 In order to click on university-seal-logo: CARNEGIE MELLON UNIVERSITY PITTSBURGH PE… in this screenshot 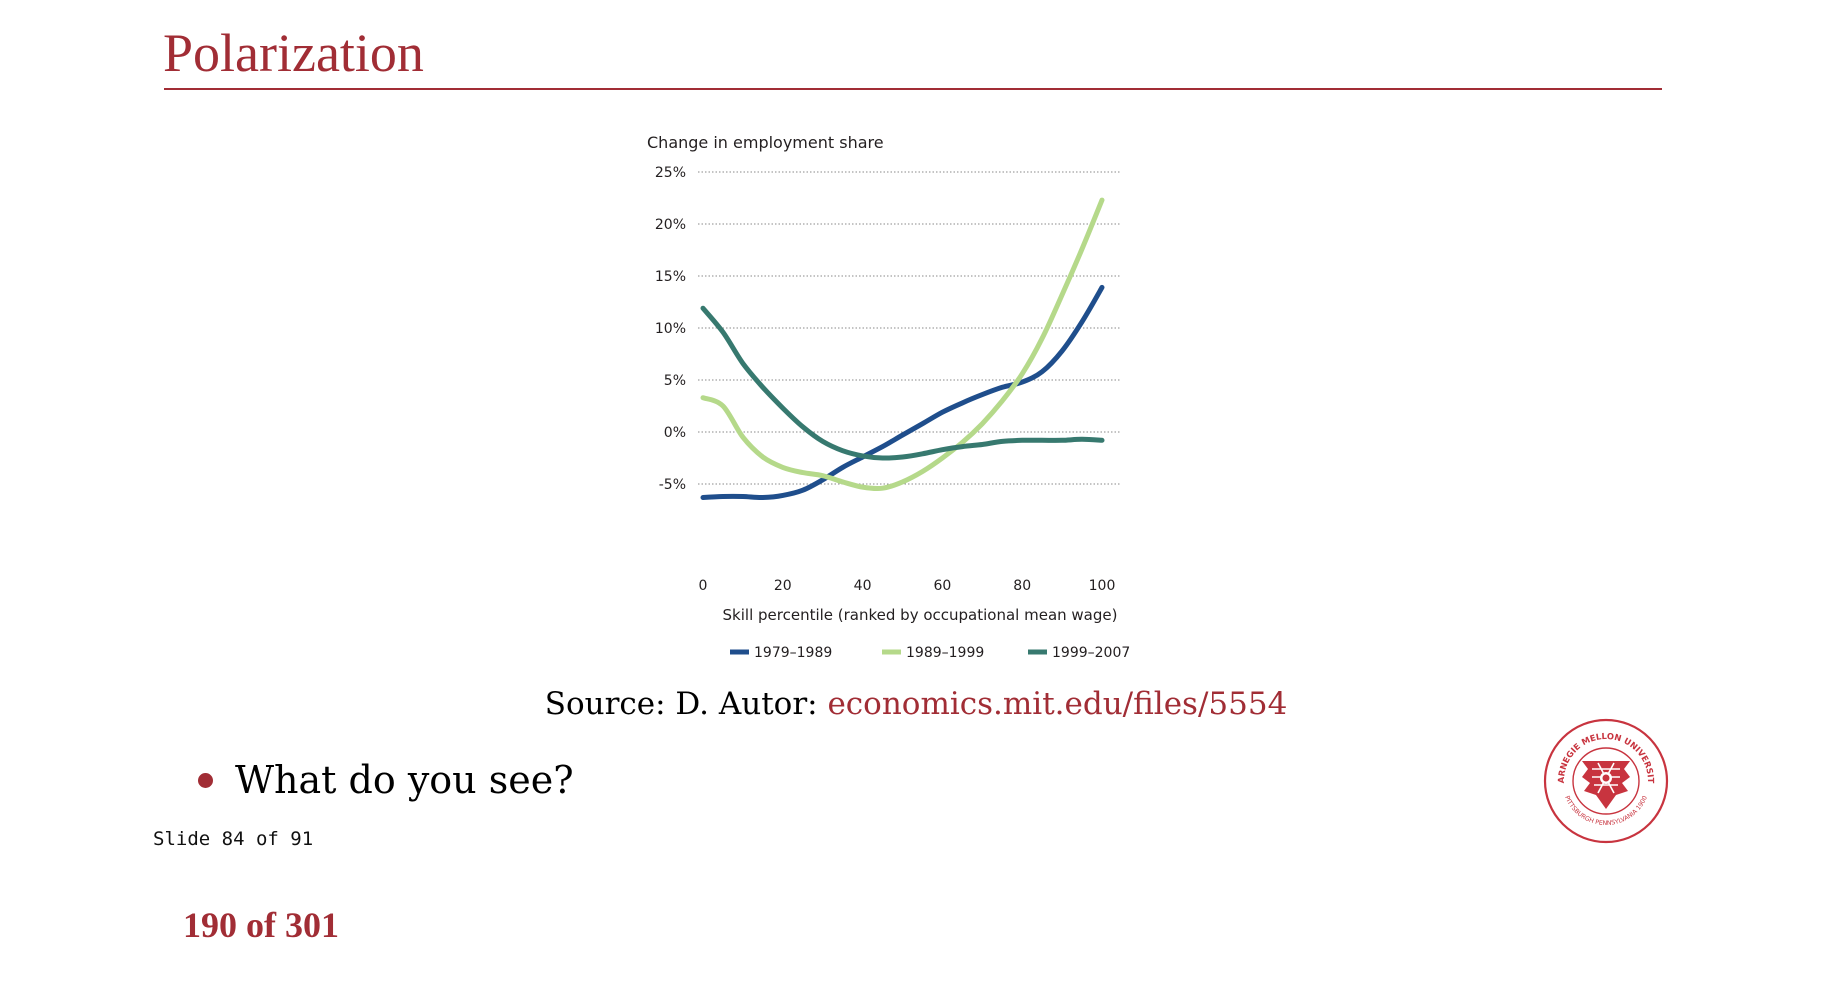, I will do `click(1605, 780)`.